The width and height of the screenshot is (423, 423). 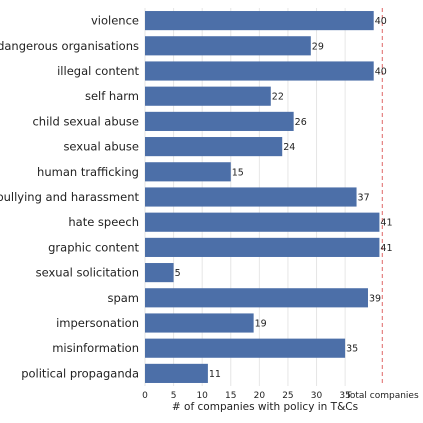 I want to click on bar-human-trafficking, so click(x=188, y=172).